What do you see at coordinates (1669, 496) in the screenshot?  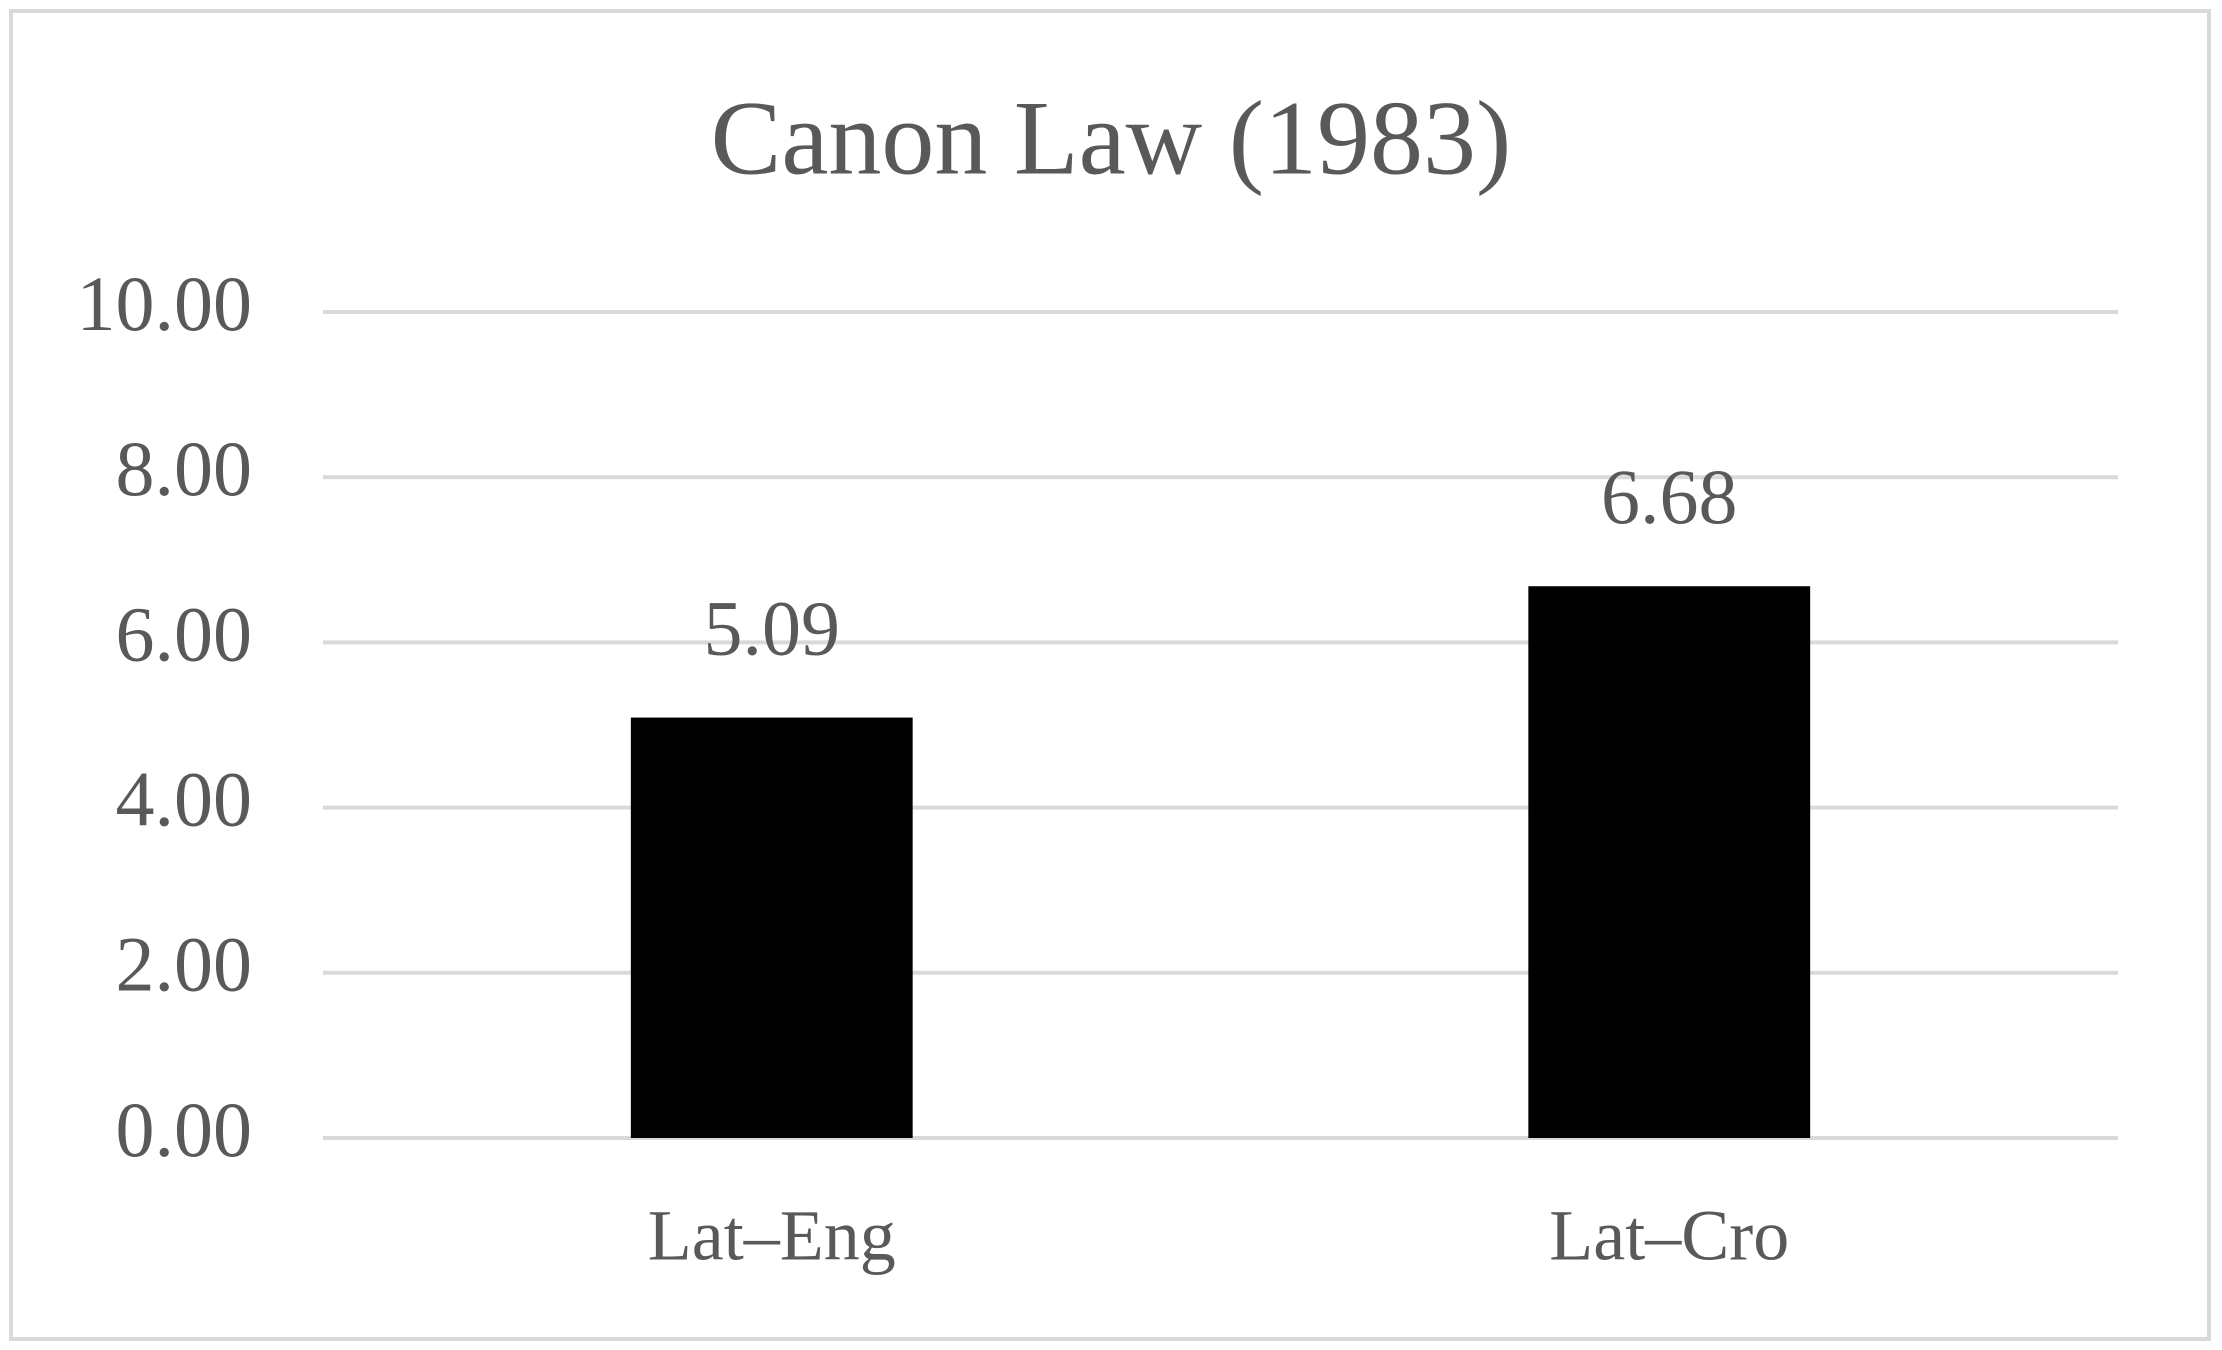 I see `value-label: 6.68` at bounding box center [1669, 496].